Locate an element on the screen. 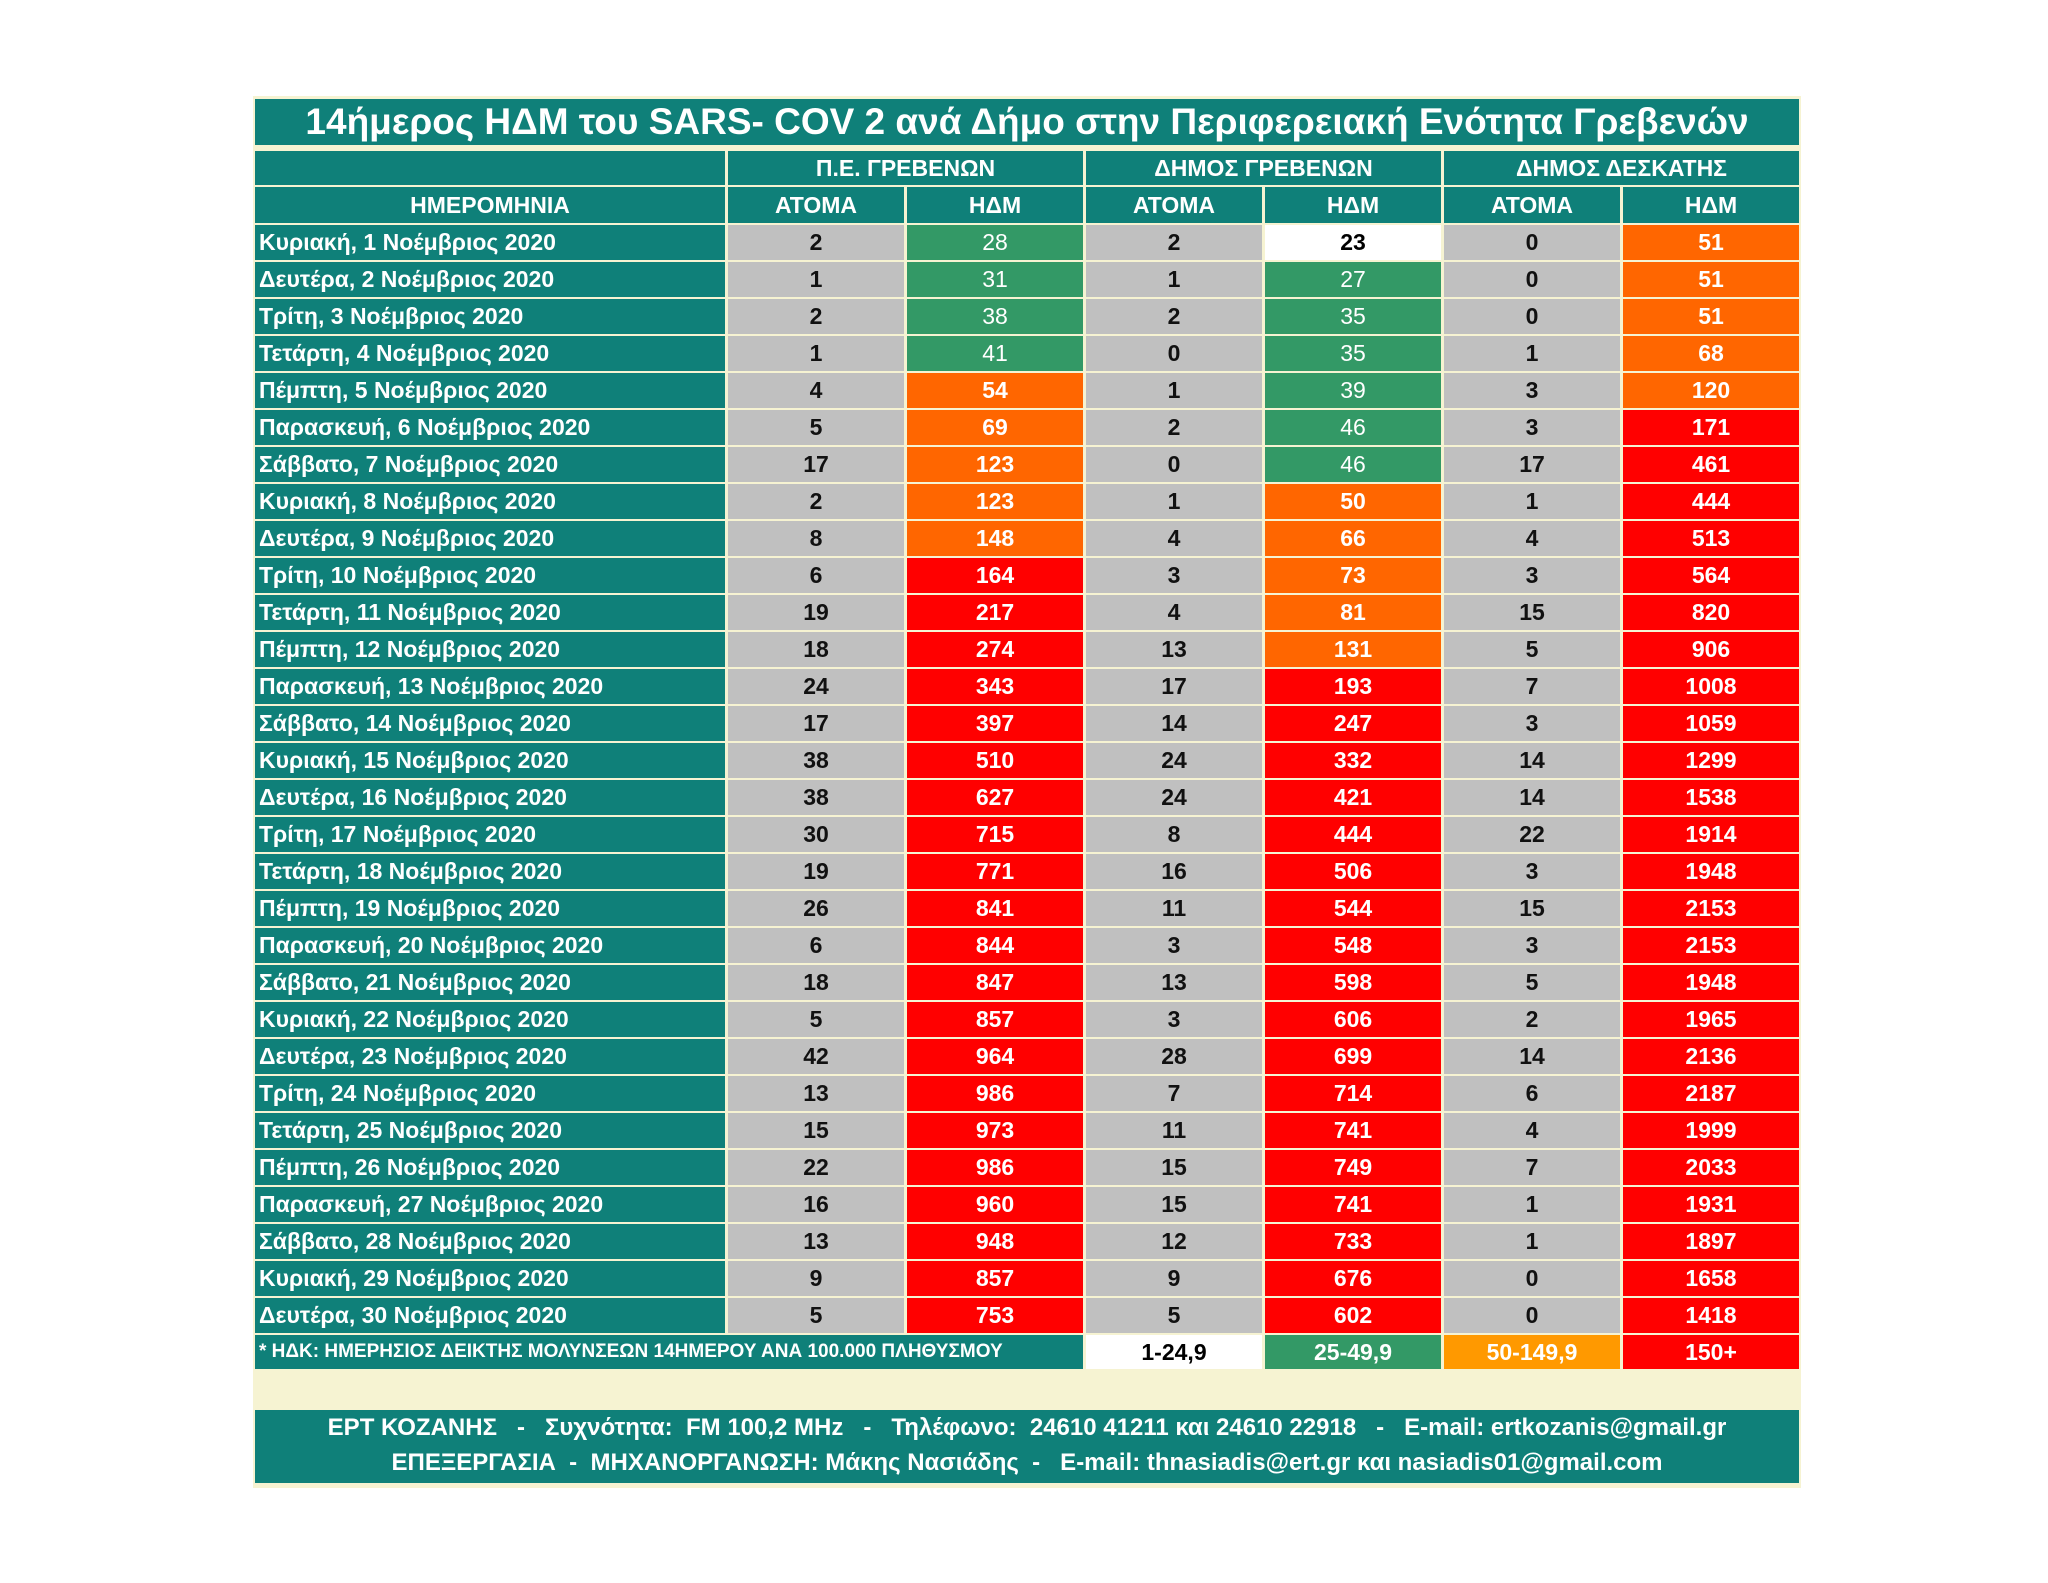 Image resolution: width=2048 pixels, height=1583 pixels. persons-cell: 26 is located at coordinates (816, 908).